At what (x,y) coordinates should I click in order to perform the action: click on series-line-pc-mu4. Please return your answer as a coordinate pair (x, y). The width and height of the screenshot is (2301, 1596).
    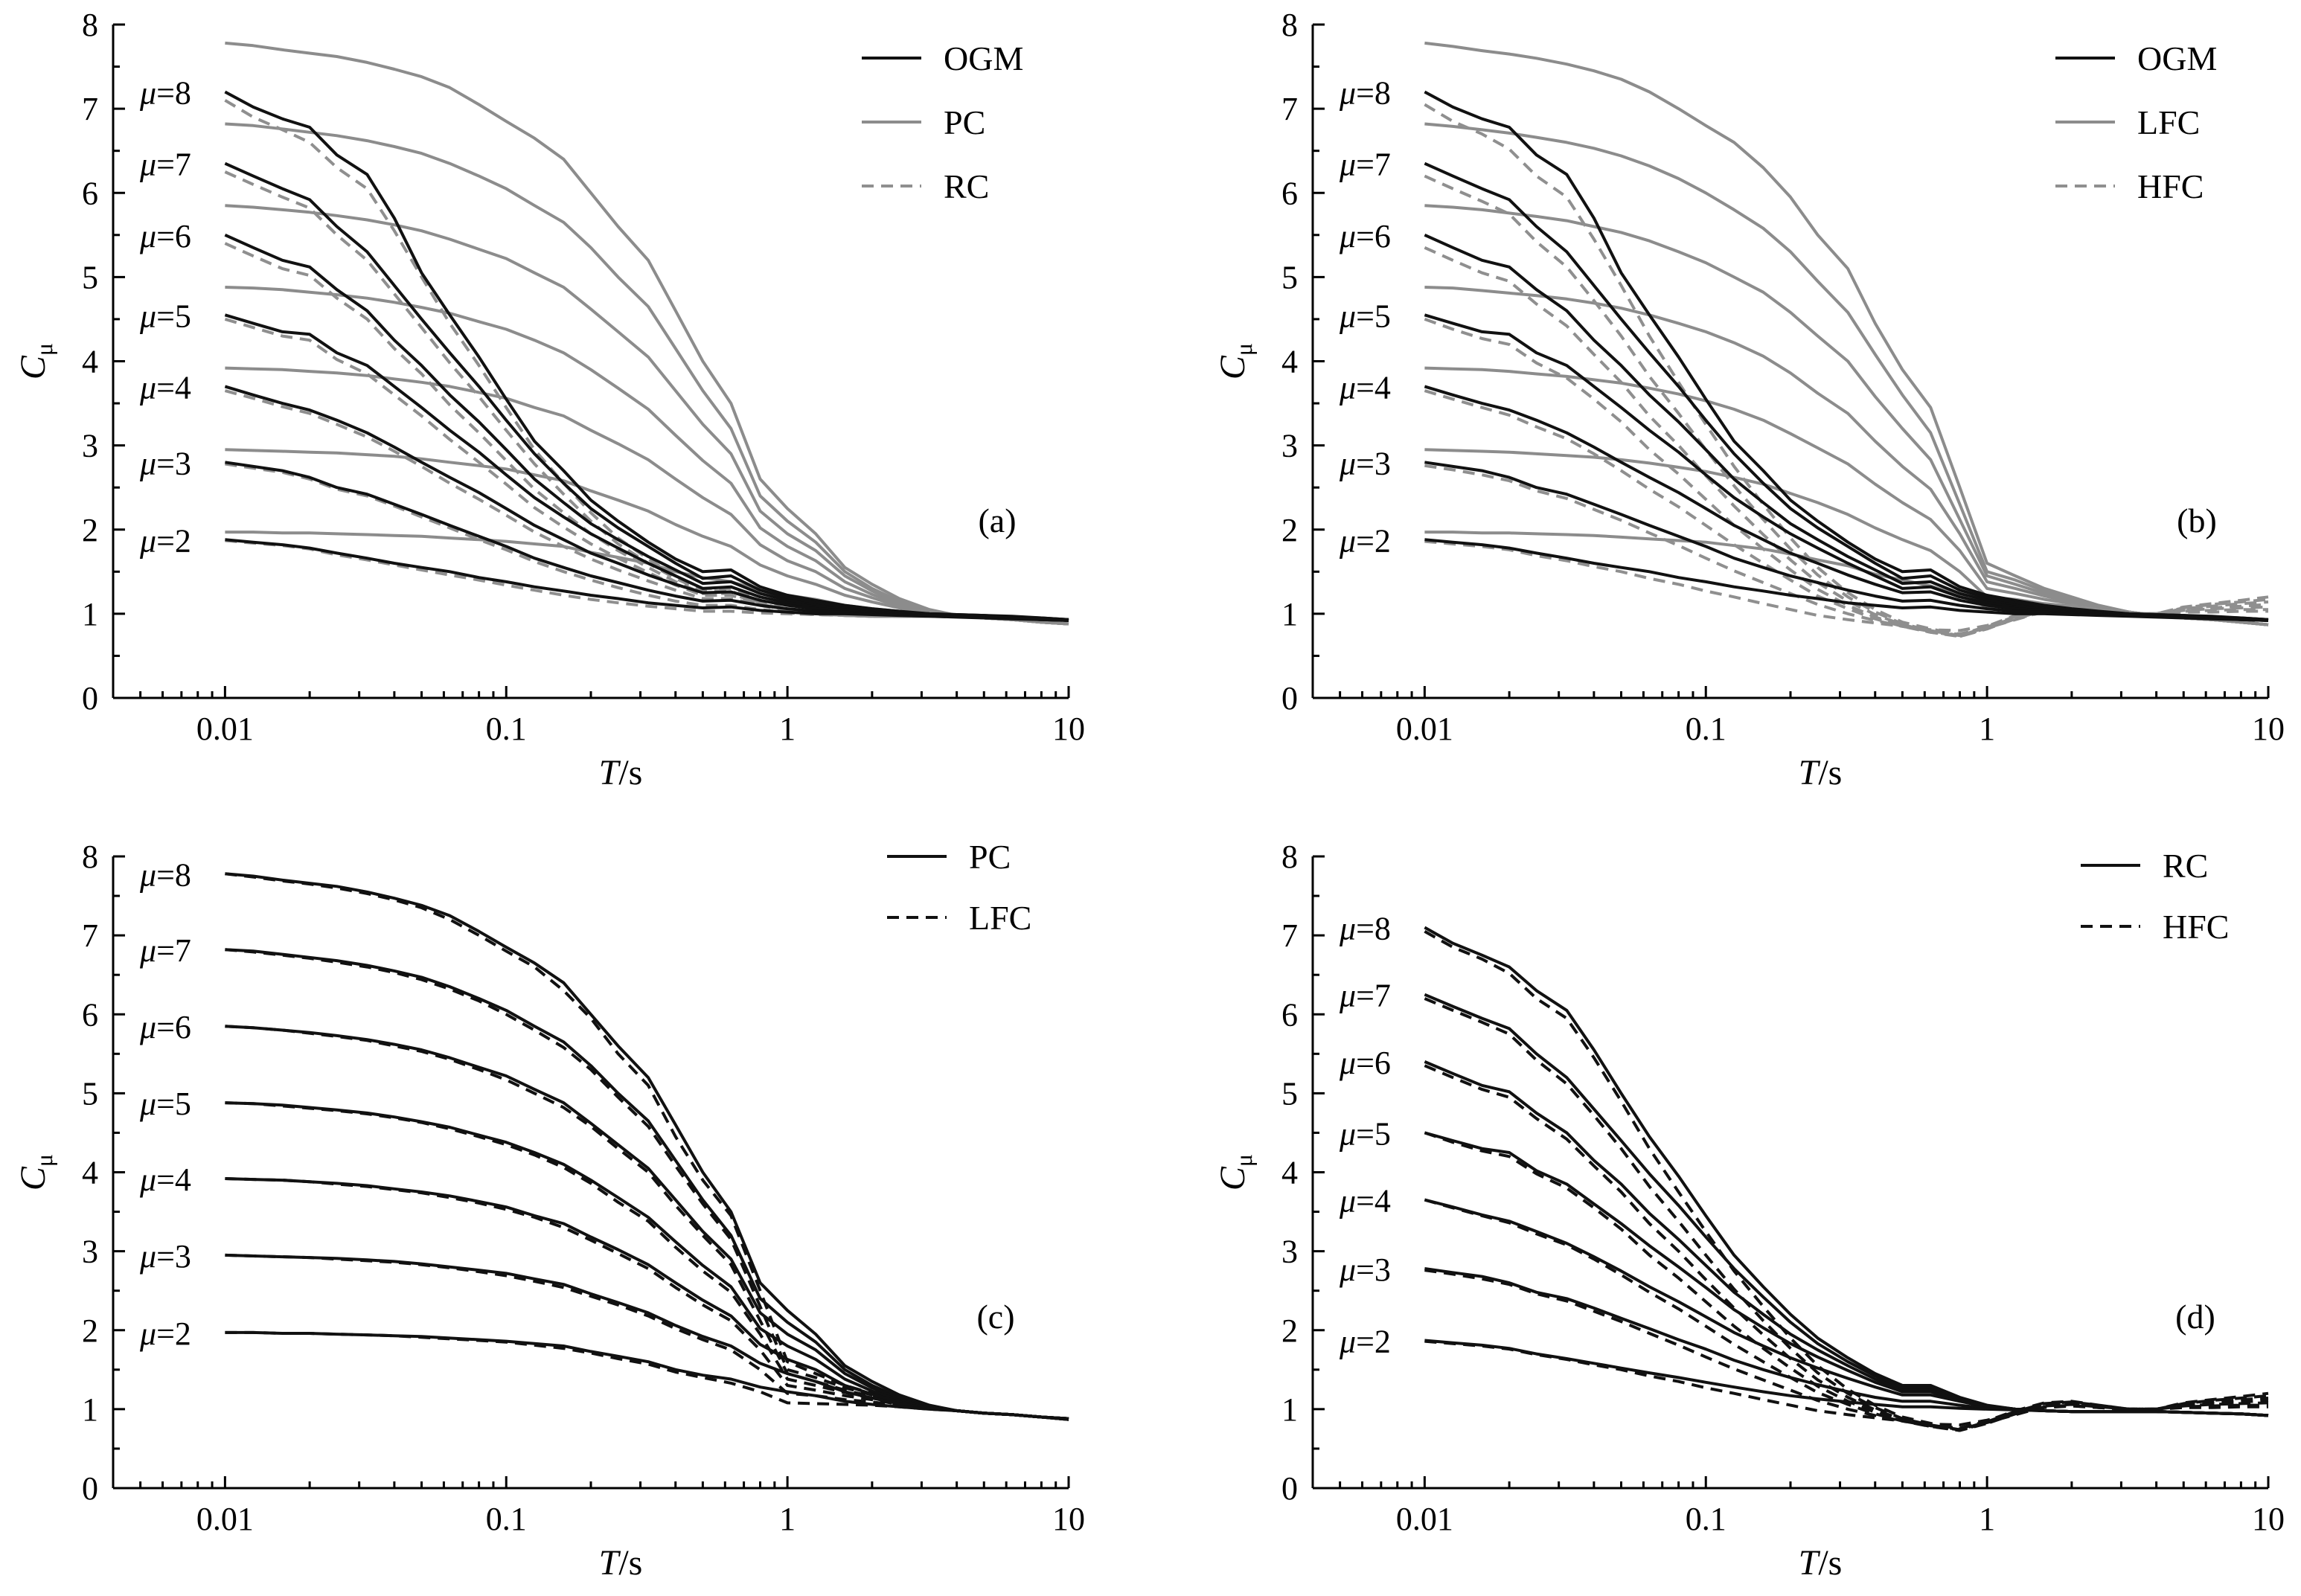
    Looking at the image, I should click on (647, 496).